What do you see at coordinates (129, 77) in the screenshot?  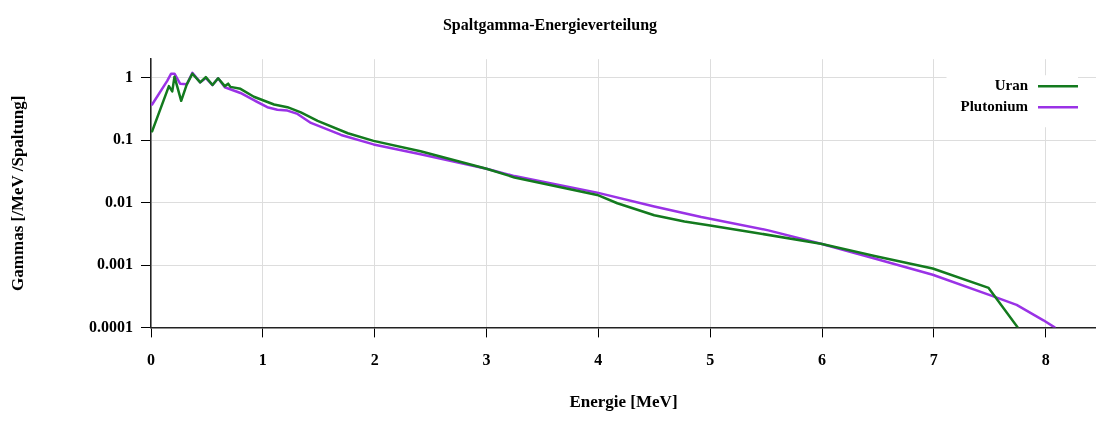 I see `y-tick-label: 1` at bounding box center [129, 77].